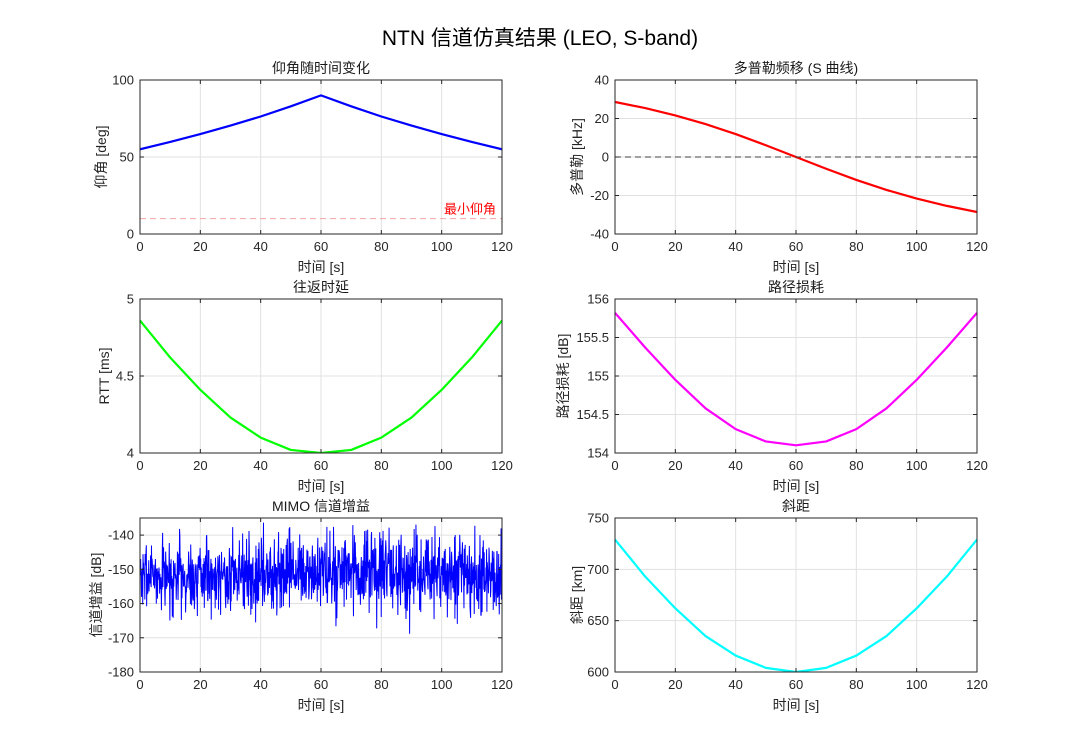 The width and height of the screenshot is (1080, 756). Describe the element at coordinates (602, 118) in the screenshot. I see `y-tick-label: 20` at that location.